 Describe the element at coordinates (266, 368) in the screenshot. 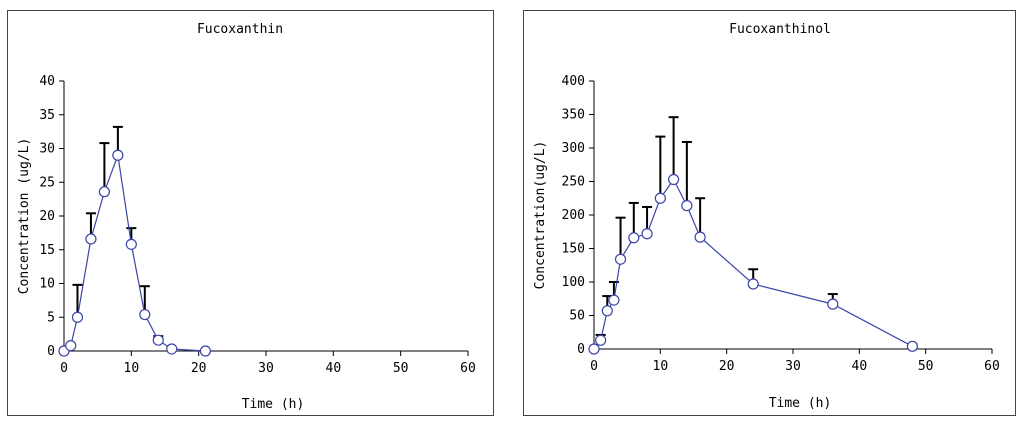

I see `fucoxanthin-x-tick-label: 30` at that location.